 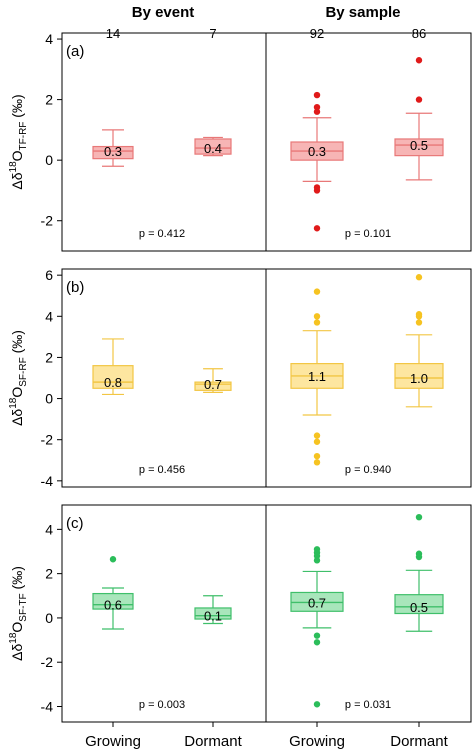 What do you see at coordinates (368, 470) in the screenshot?
I see `p-value-right: p = 0.940` at bounding box center [368, 470].